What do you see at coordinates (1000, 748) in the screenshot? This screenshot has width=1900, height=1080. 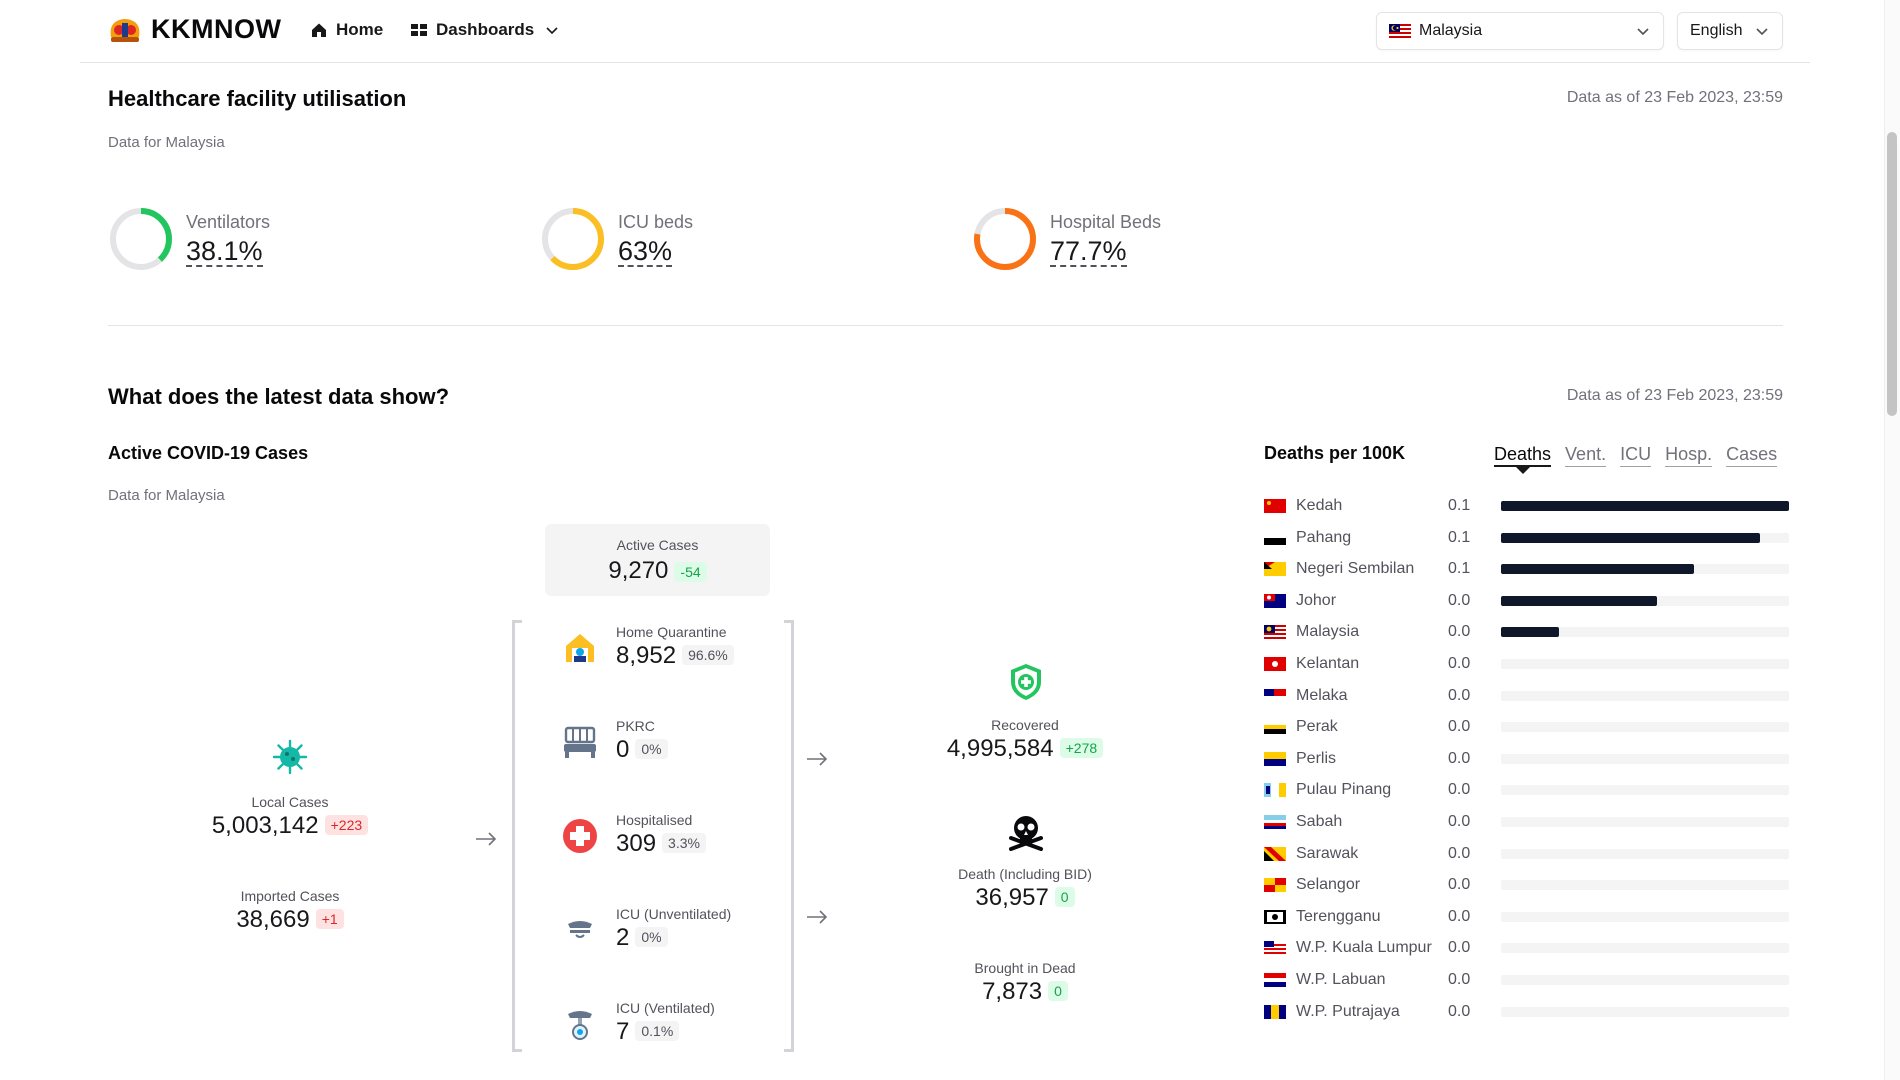 I see `recovered-value: 4,995,584` at bounding box center [1000, 748].